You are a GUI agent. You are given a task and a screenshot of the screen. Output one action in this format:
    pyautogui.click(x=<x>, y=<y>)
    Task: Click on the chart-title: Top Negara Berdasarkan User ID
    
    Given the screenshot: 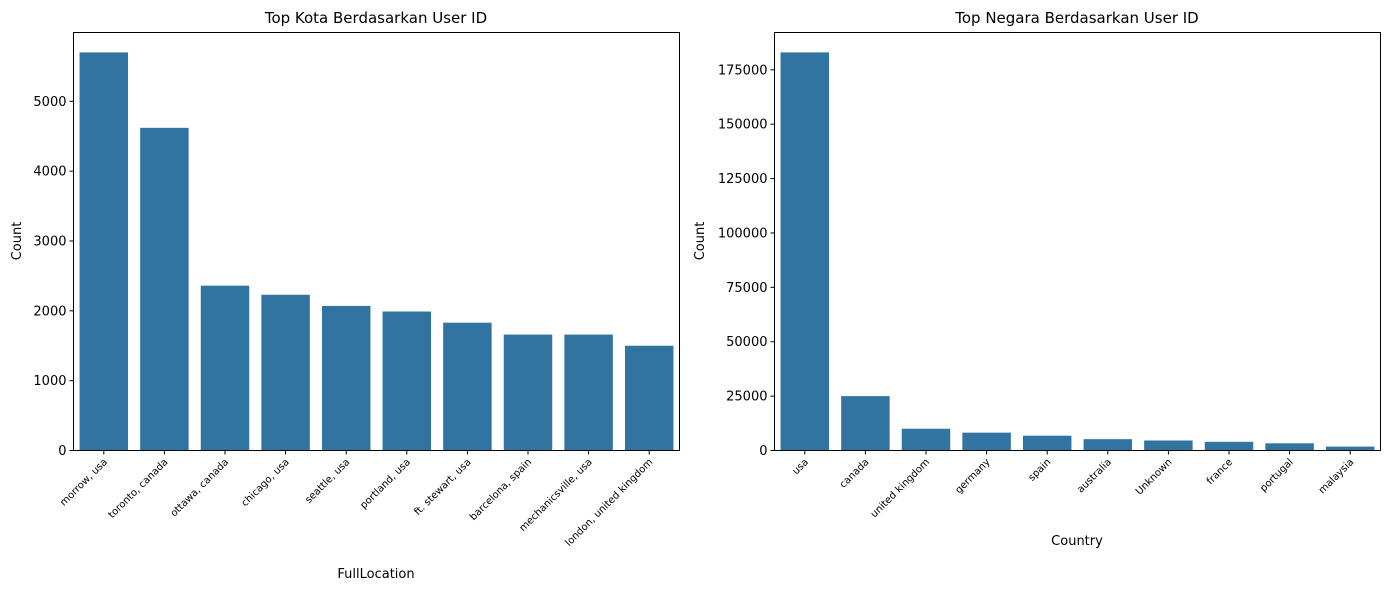 What is the action you would take?
    pyautogui.click(x=1076, y=18)
    